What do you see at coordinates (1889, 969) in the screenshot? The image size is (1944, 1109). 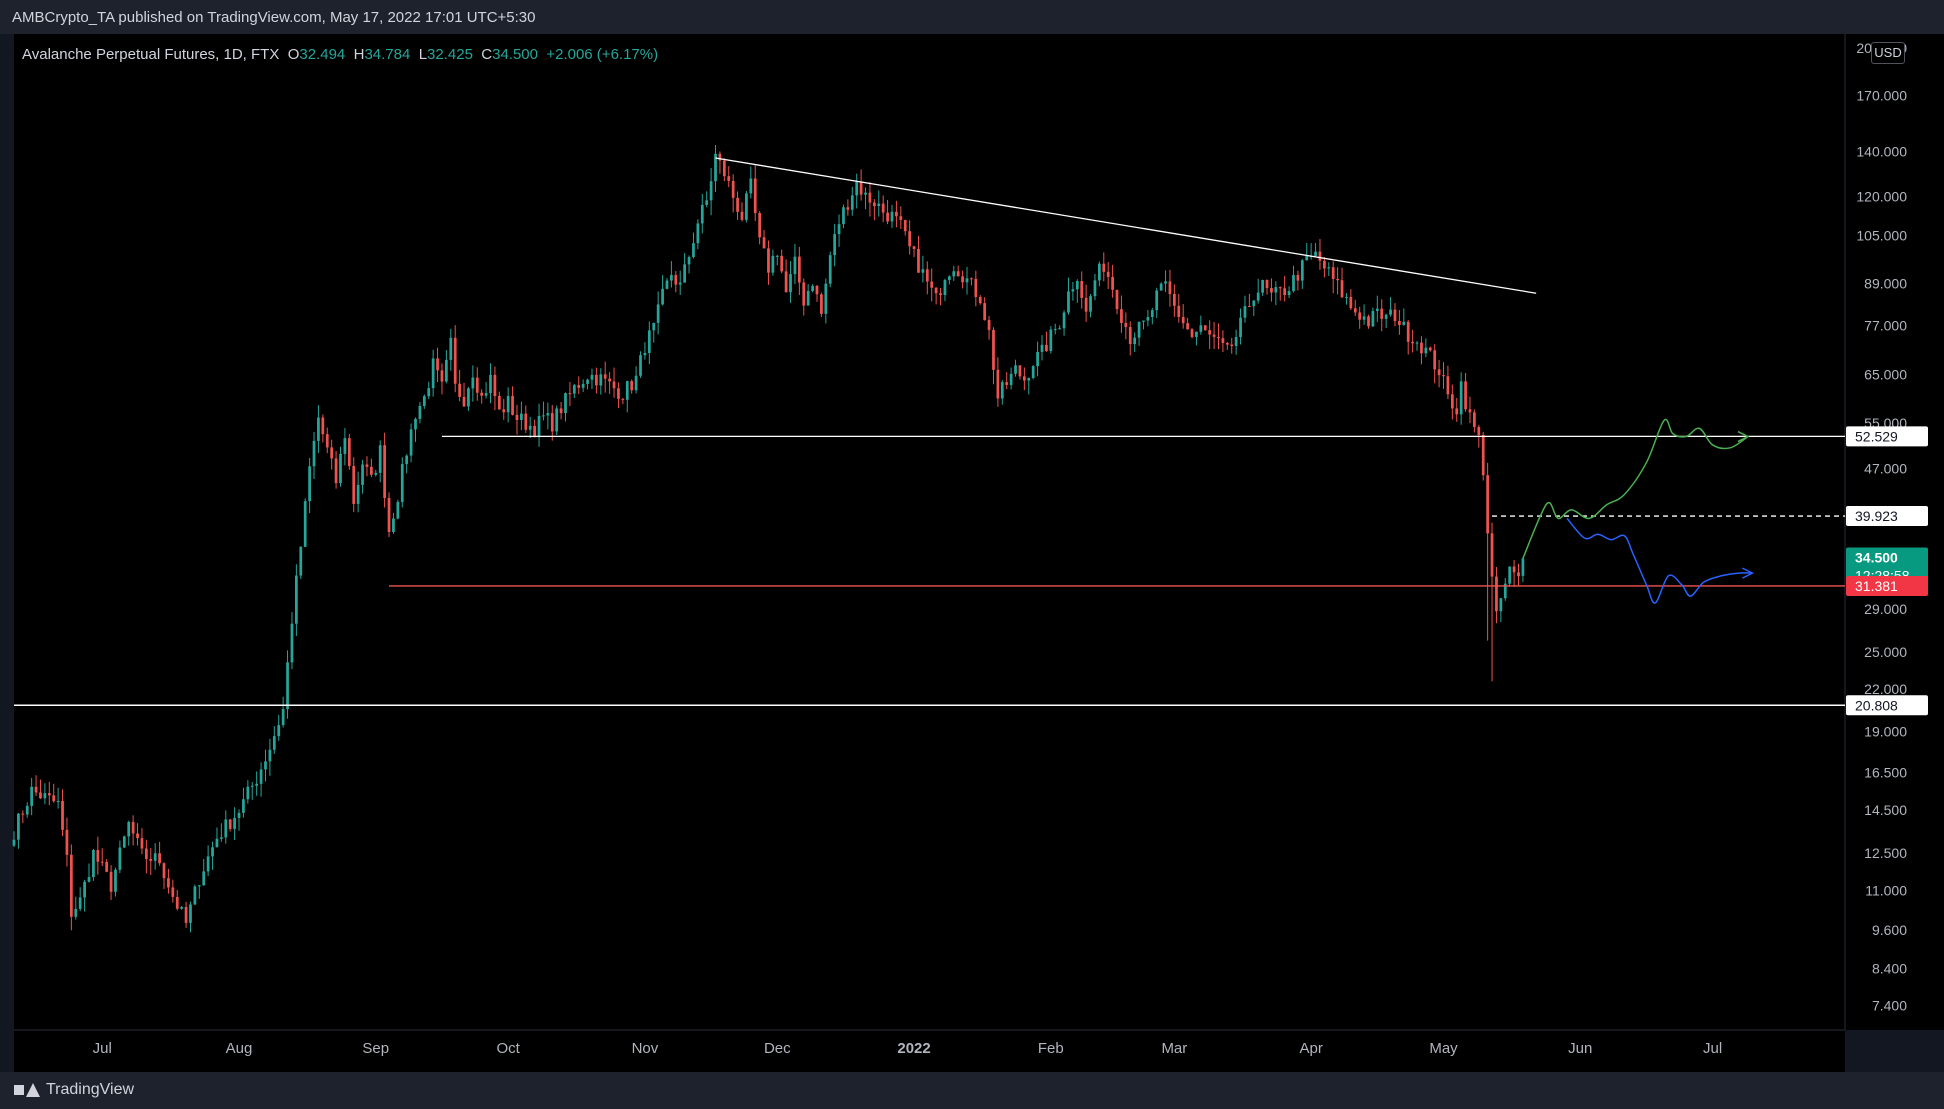 I see `y-tick-label: 8.400` at bounding box center [1889, 969].